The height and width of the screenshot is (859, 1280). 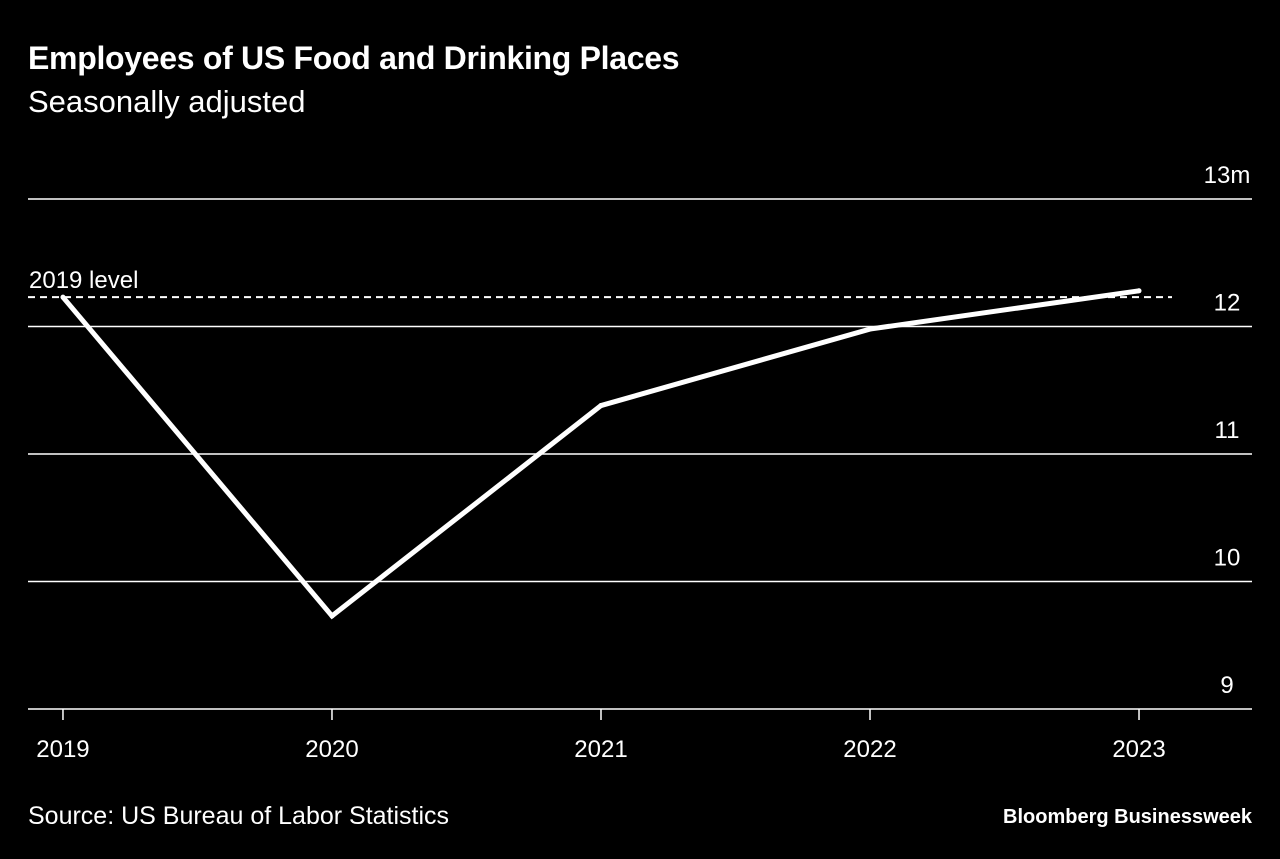 What do you see at coordinates (1227, 558) in the screenshot?
I see `y-tick-label: 10` at bounding box center [1227, 558].